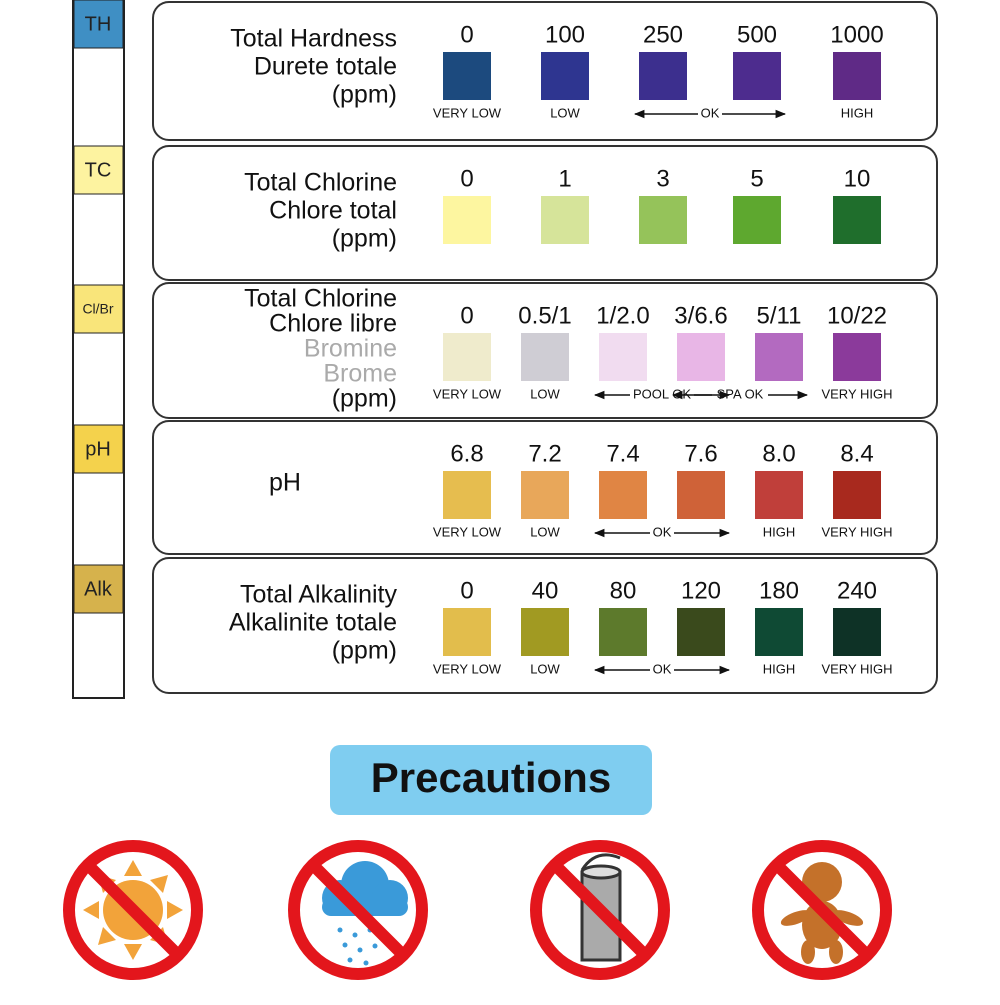  What do you see at coordinates (856, 453) in the screenshot?
I see `swatch-value: 8.4` at bounding box center [856, 453].